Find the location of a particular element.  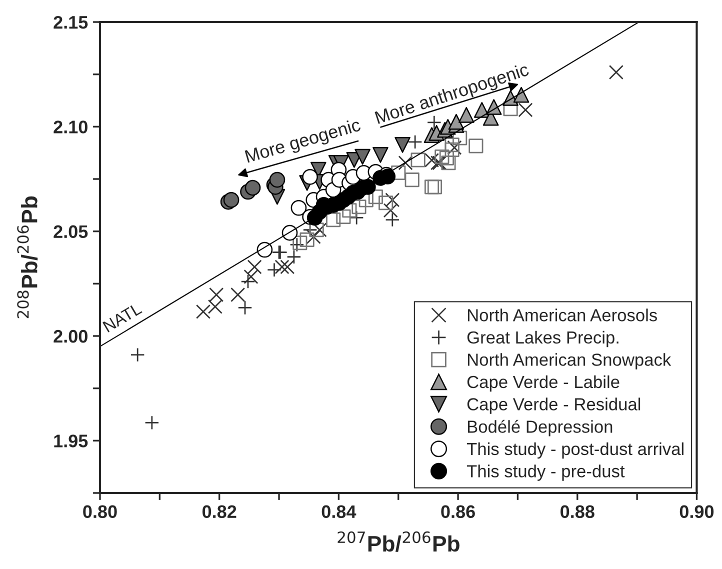

legend-label: This study - post-dust arrival is located at coordinates (575, 450).